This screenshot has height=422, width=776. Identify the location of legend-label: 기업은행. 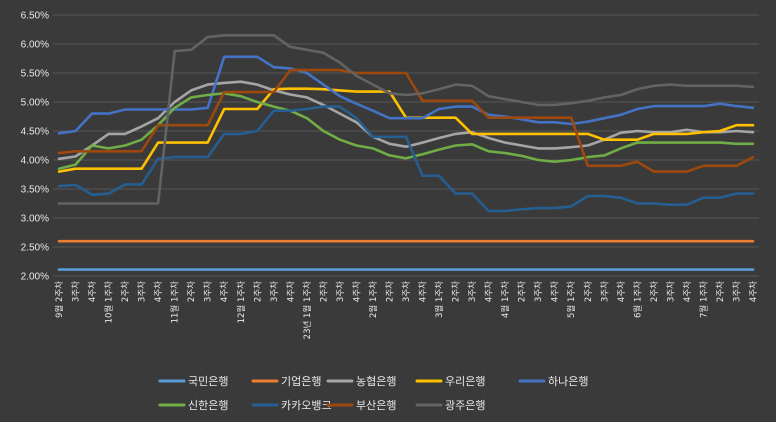
(301, 381).